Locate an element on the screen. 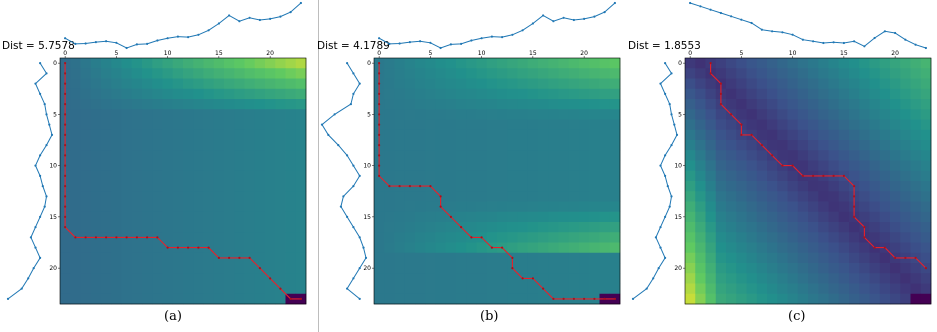  y-tick-label: 15 is located at coordinates (53, 217).